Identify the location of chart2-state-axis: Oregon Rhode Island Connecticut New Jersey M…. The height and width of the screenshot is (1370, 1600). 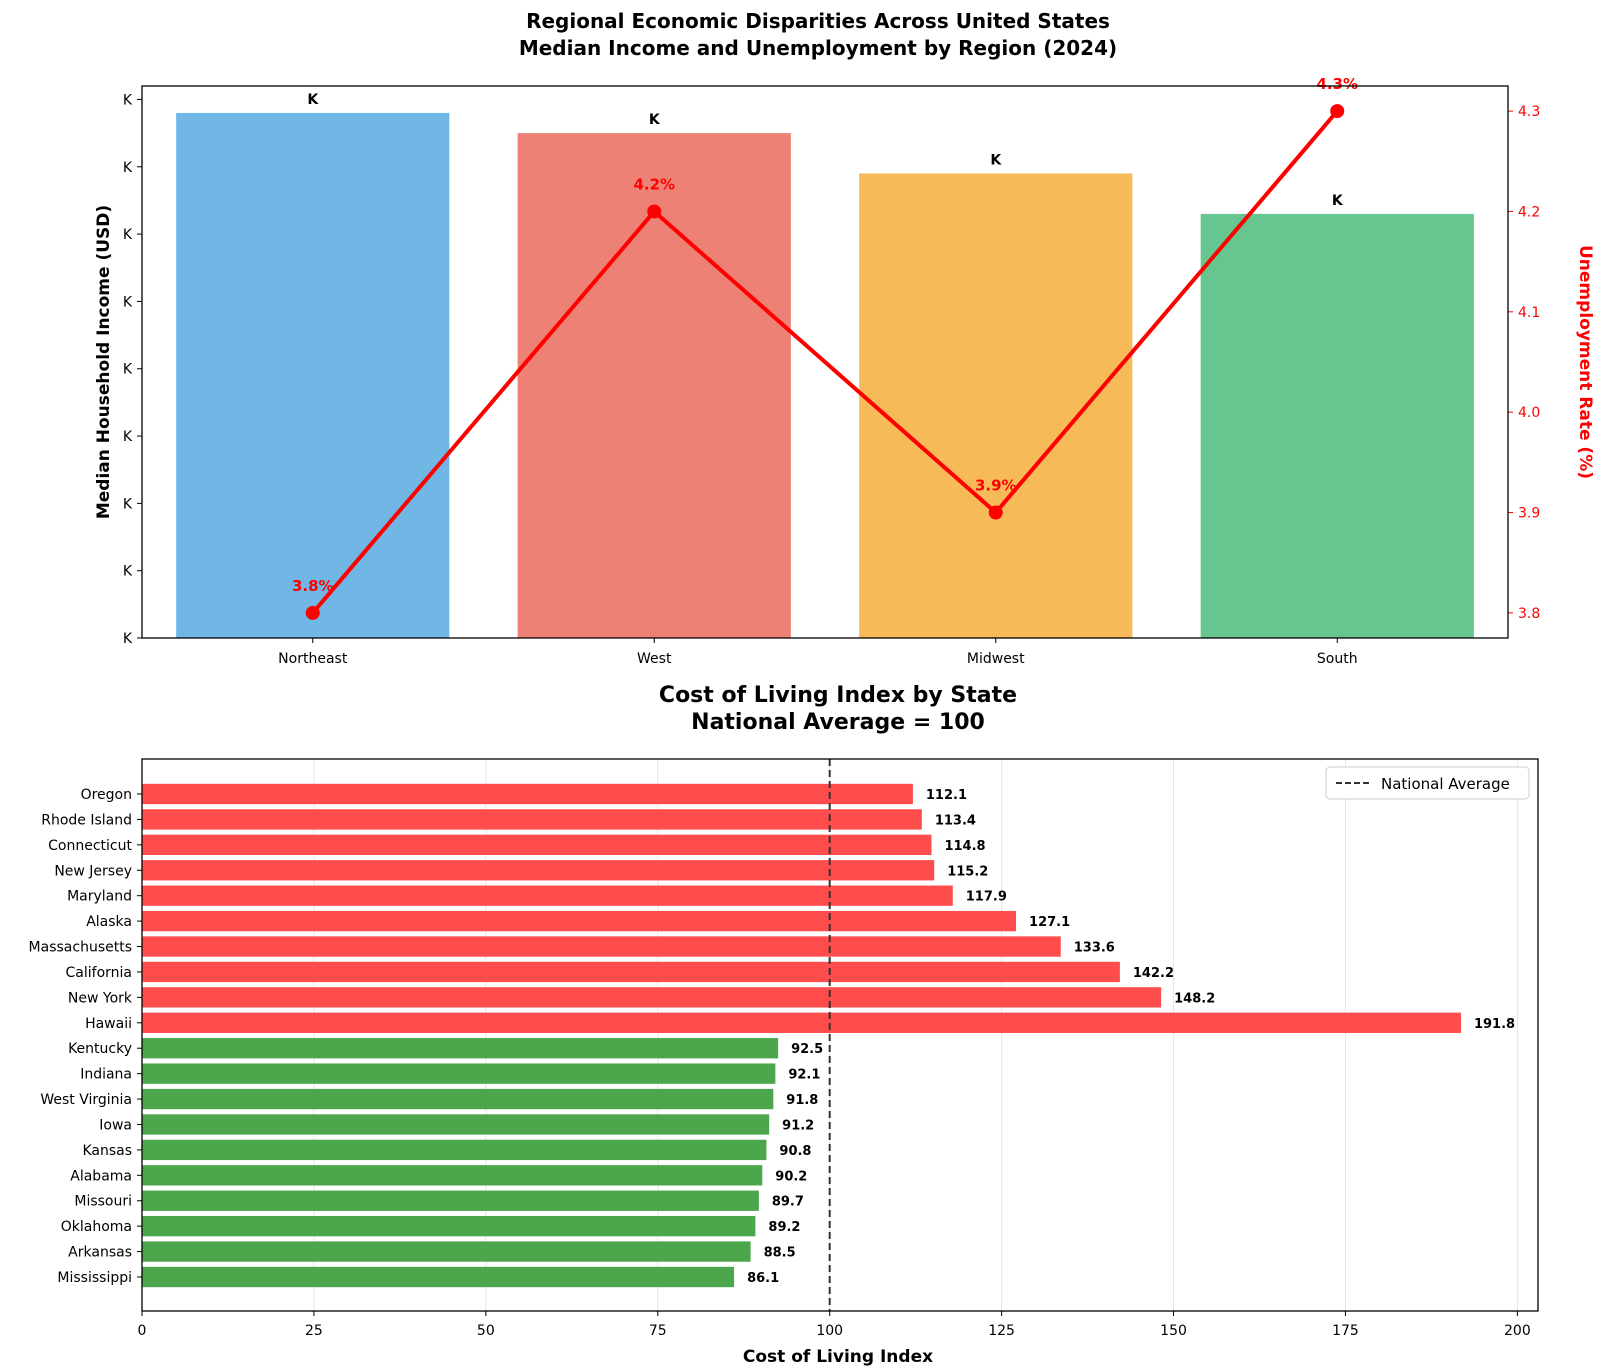
(85, 1036).